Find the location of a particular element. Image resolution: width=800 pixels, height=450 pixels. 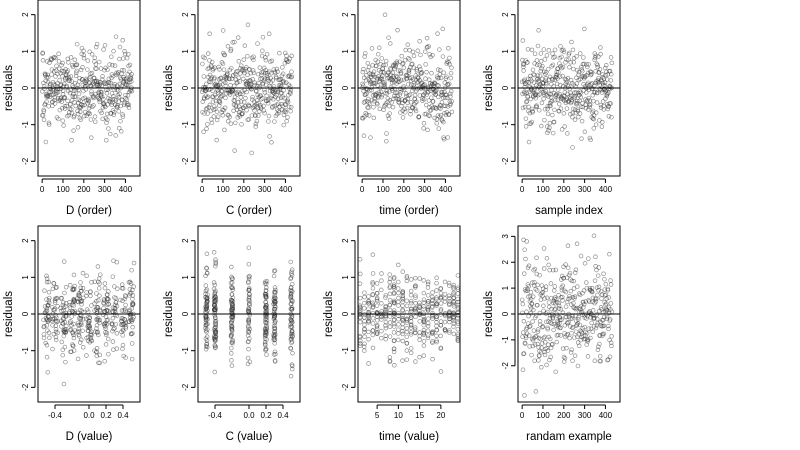

x-axis-title: D (value) is located at coordinates (89, 437).